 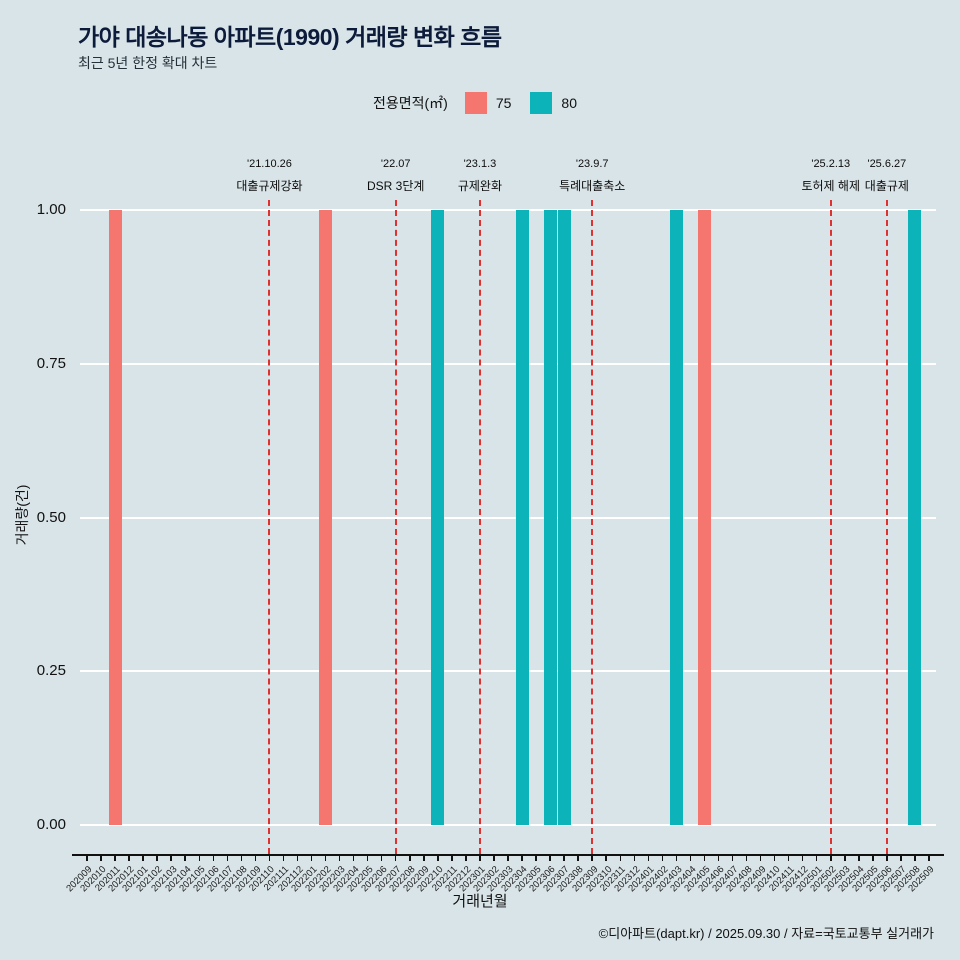 I want to click on legend-title: 전용면적(㎡), so click(x=410, y=103).